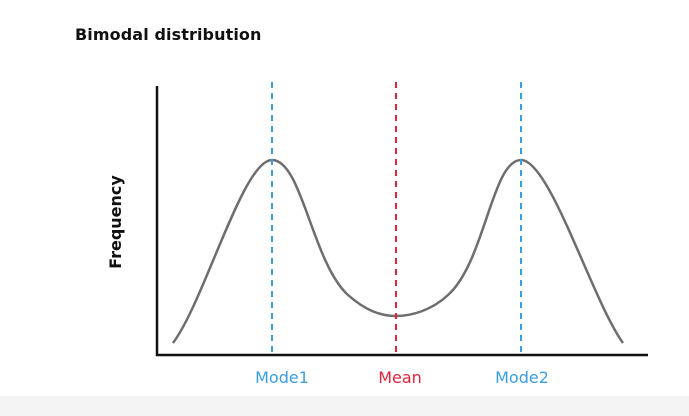  I want to click on bottom-strip, so click(344, 406).